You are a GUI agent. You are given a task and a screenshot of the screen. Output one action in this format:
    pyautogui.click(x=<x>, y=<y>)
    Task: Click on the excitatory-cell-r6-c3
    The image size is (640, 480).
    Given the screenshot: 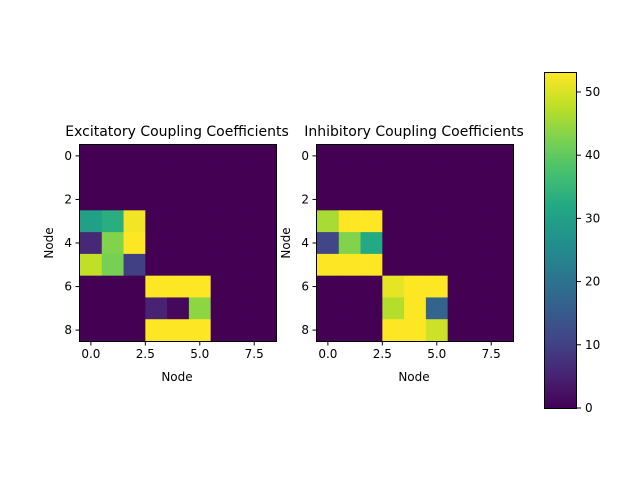 What is the action you would take?
    pyautogui.click(x=156, y=286)
    